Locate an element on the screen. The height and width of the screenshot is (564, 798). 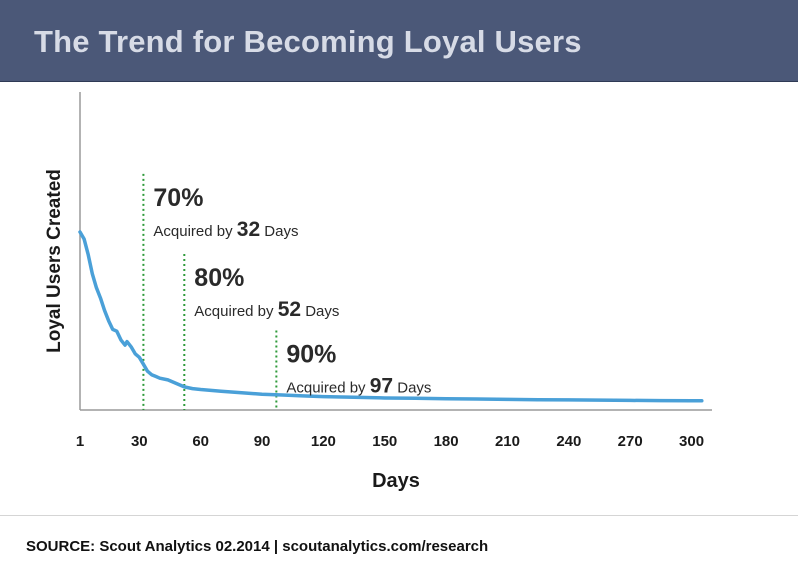
annotation-days: 52 is located at coordinates (289, 309).